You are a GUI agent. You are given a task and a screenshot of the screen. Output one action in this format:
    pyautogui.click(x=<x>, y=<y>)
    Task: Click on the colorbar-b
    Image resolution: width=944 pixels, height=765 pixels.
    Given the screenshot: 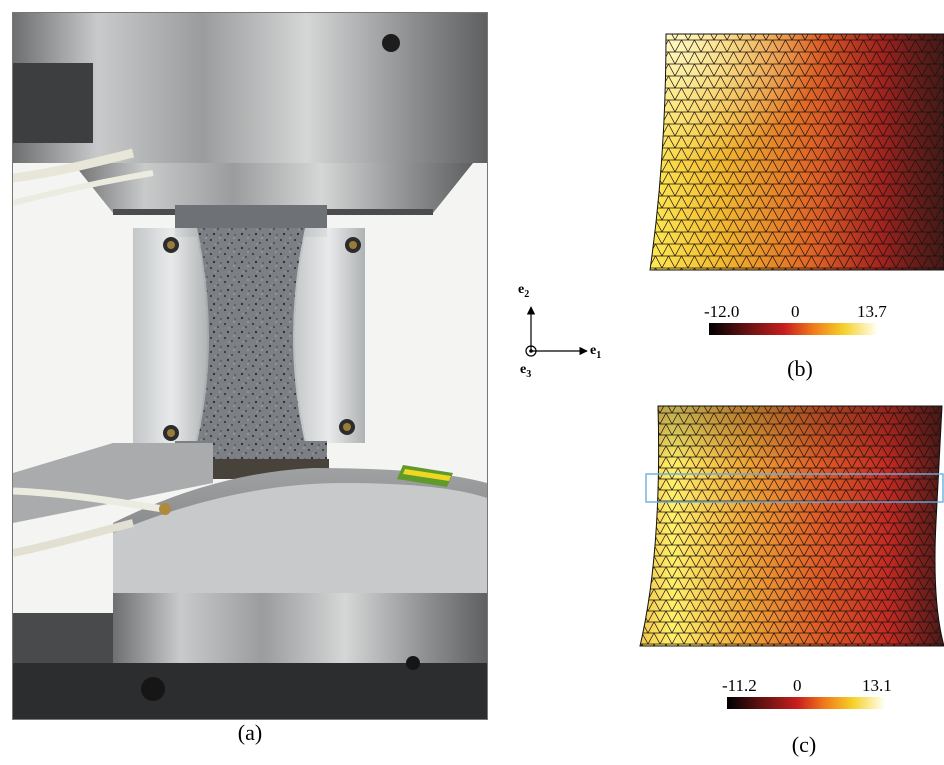 What is the action you would take?
    pyautogui.click(x=793, y=329)
    